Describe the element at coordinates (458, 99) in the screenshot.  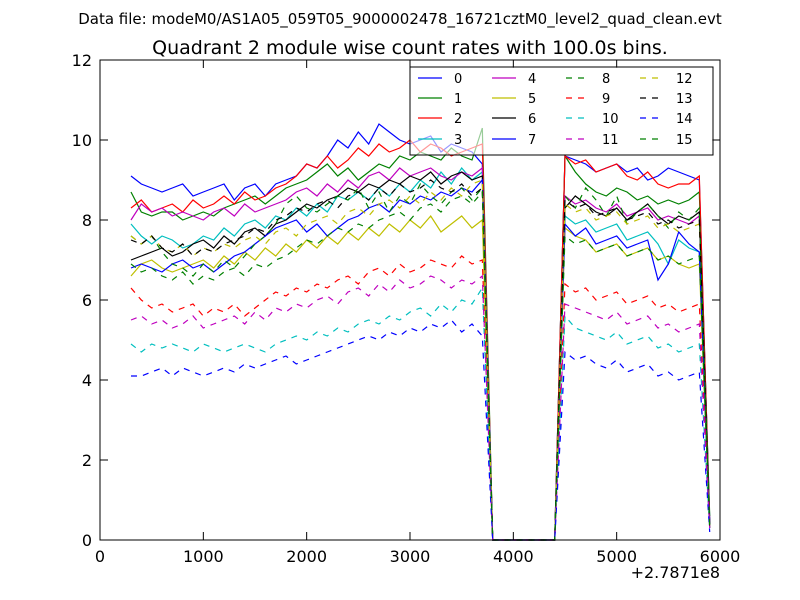
I see `legend-label-1: 1` at that location.